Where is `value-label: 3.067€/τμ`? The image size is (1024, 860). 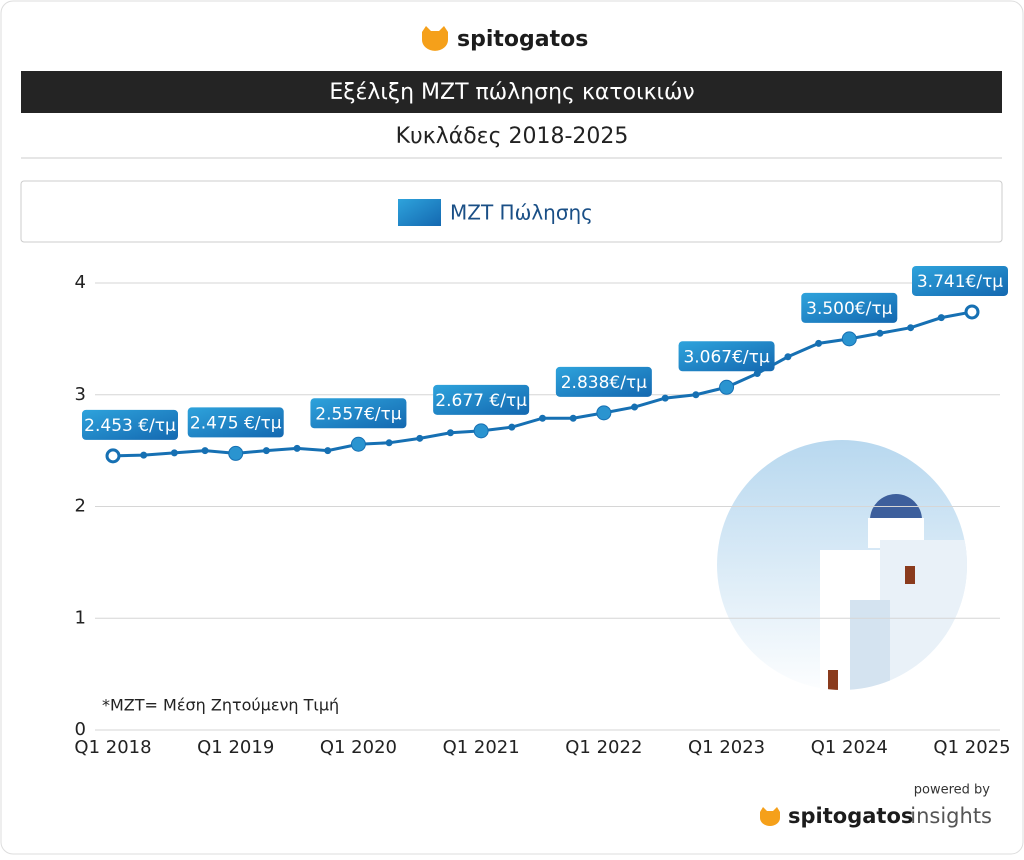
value-label: 3.067€/τμ is located at coordinates (726, 357).